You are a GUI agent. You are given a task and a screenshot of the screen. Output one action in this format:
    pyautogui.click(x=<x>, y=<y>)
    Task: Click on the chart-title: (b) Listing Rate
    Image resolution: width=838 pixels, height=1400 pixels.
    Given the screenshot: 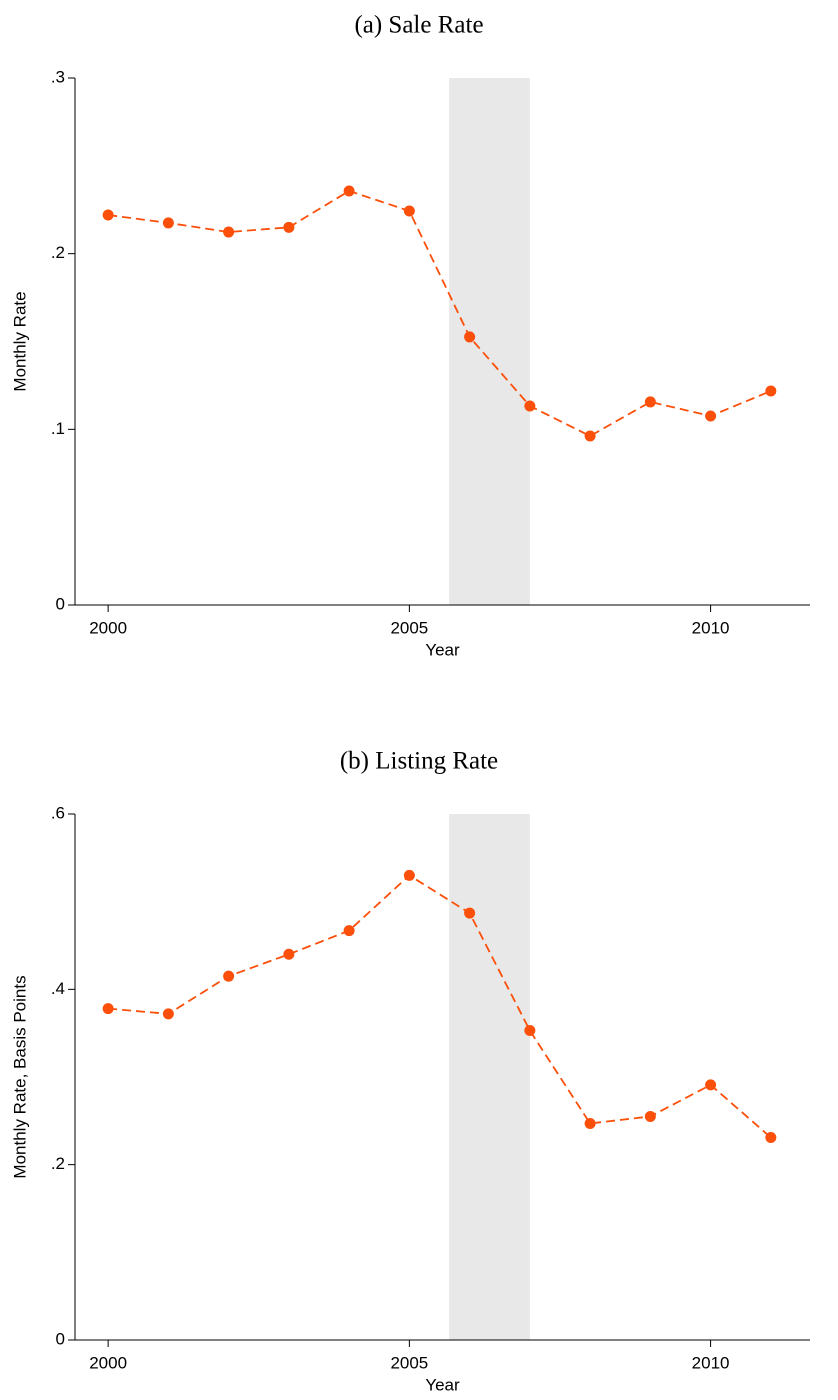 What is the action you would take?
    pyautogui.click(x=419, y=761)
    